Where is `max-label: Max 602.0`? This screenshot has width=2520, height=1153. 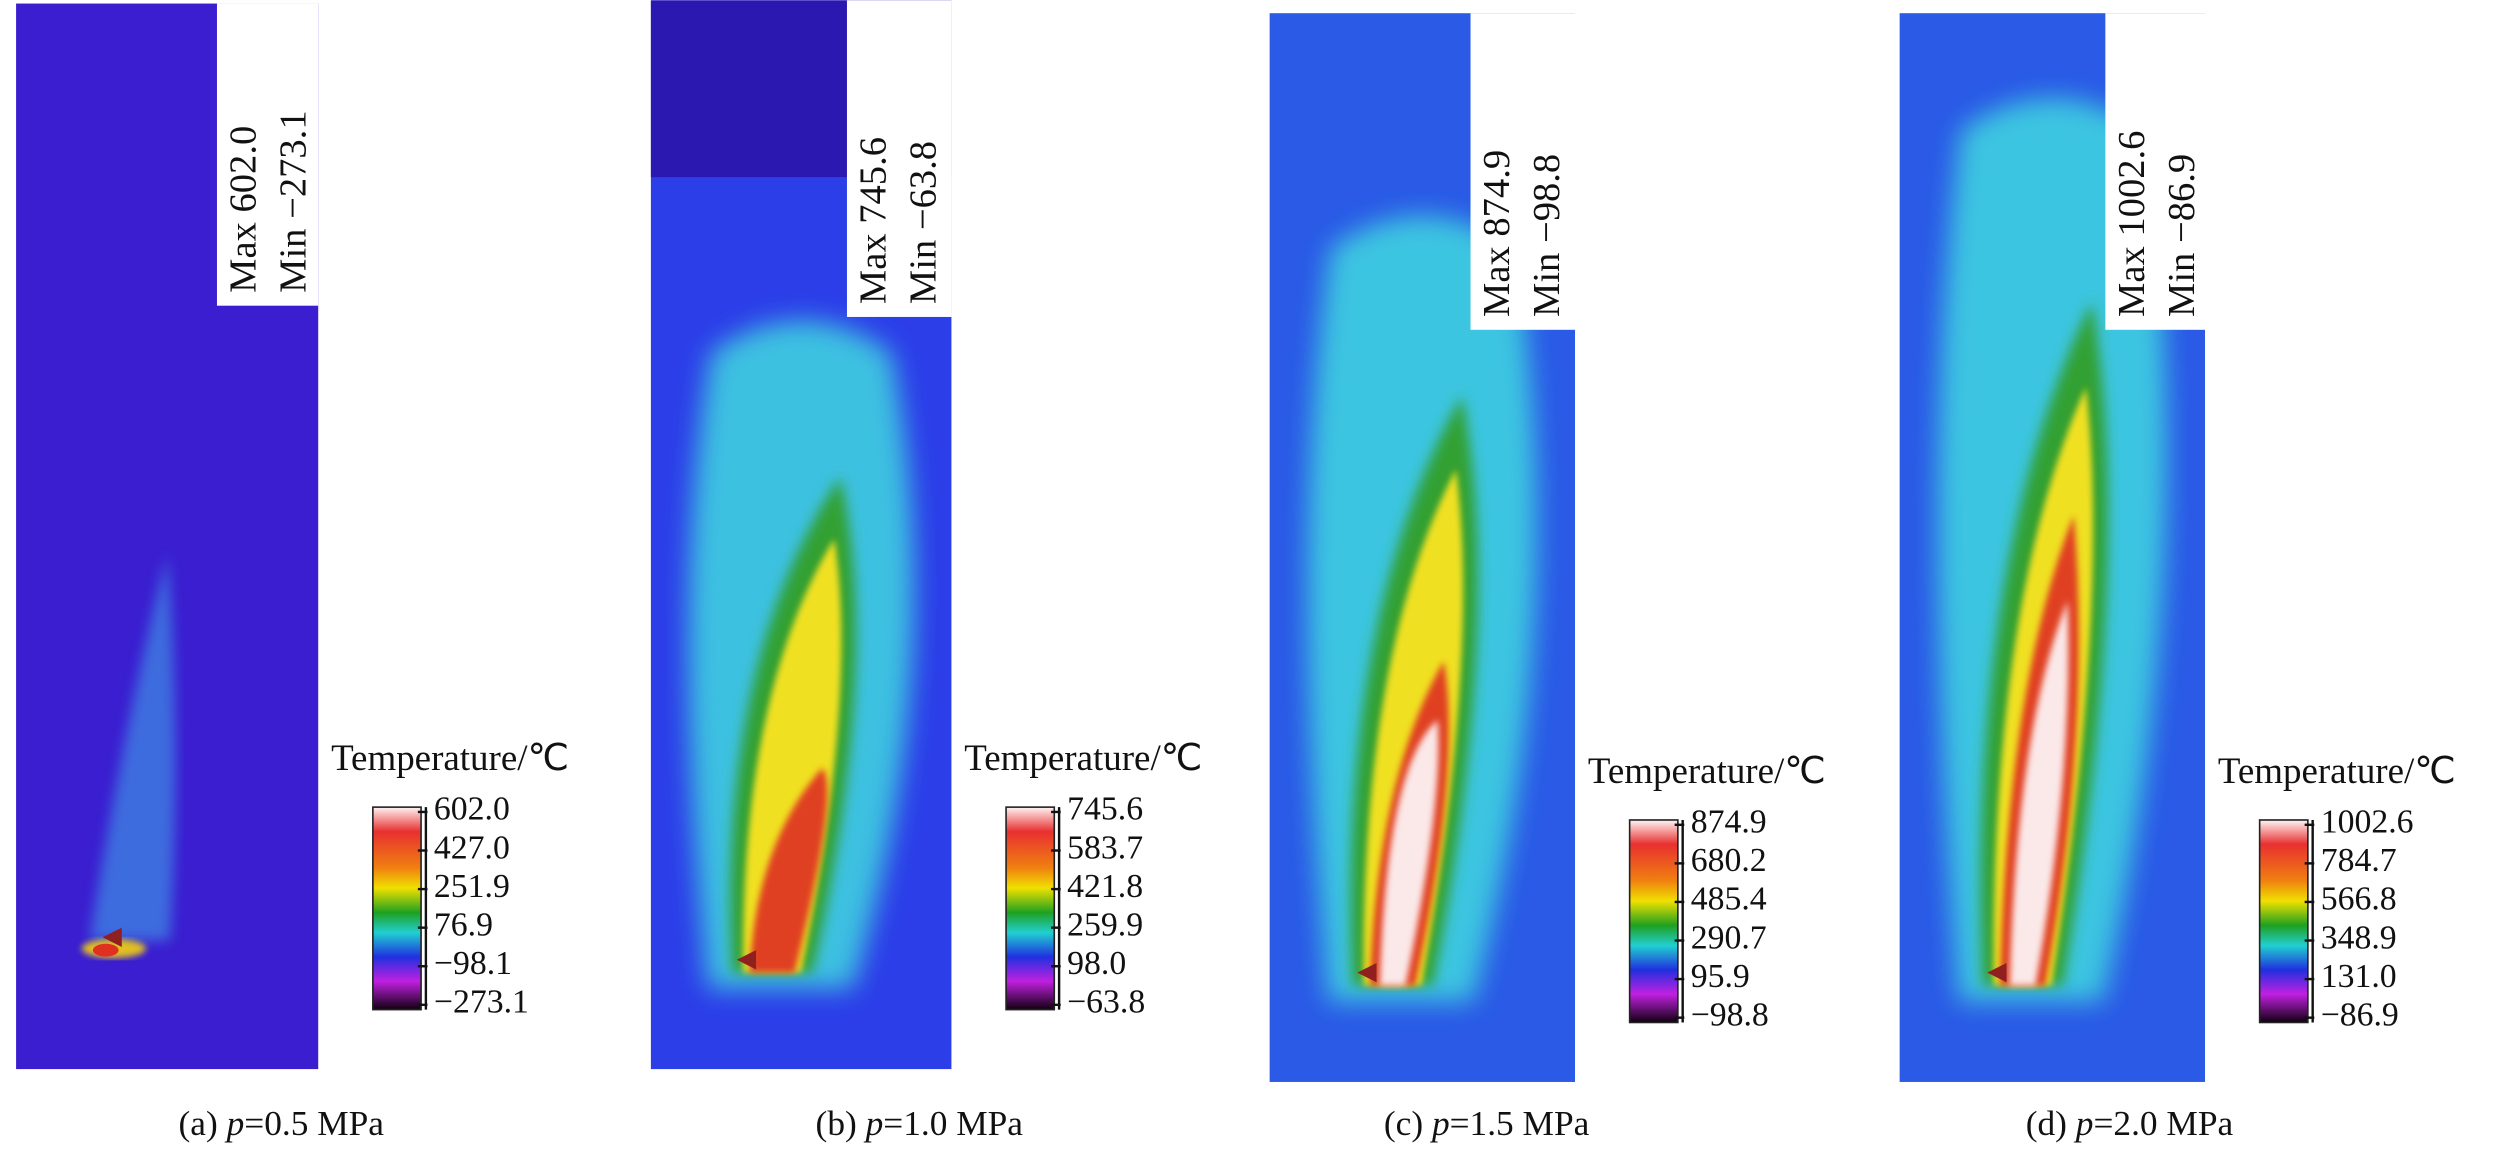
max-label: Max 602.0 is located at coordinates (244, 209).